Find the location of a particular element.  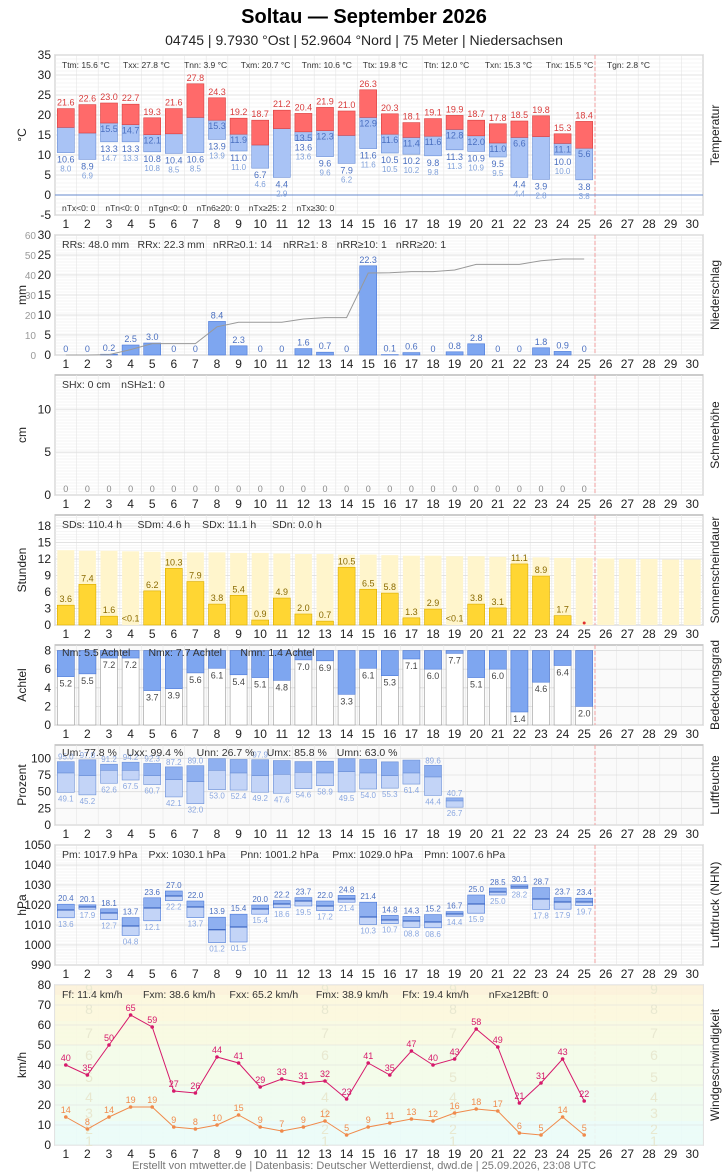

x-tick-label: 22 is located at coordinates (520, 1154).